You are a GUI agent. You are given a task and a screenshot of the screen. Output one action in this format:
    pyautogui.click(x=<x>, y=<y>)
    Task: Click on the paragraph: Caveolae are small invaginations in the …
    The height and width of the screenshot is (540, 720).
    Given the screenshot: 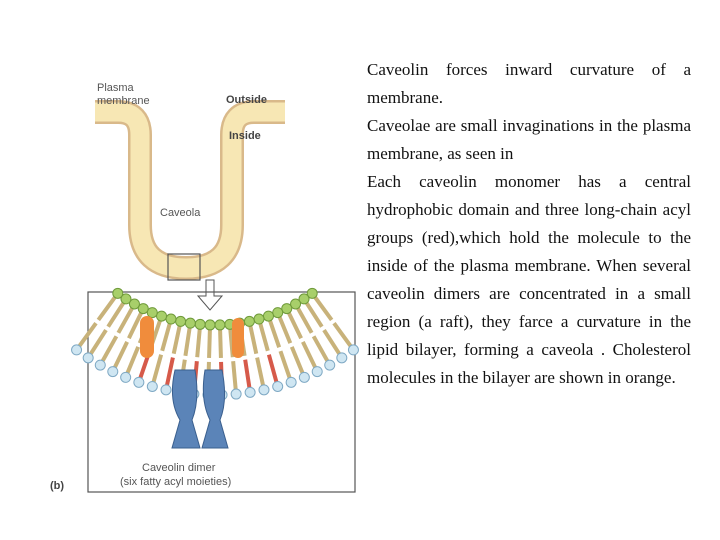 What is the action you would take?
    pyautogui.click(x=529, y=139)
    